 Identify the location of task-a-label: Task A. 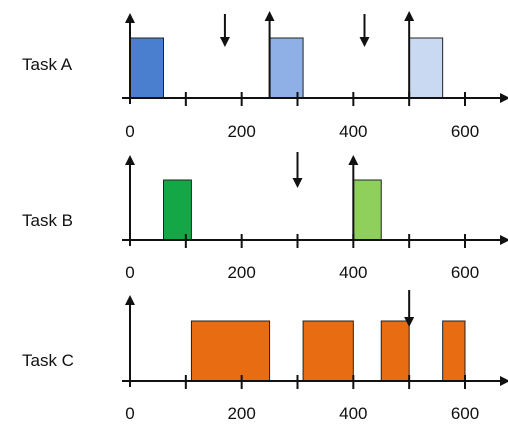
(47, 64).